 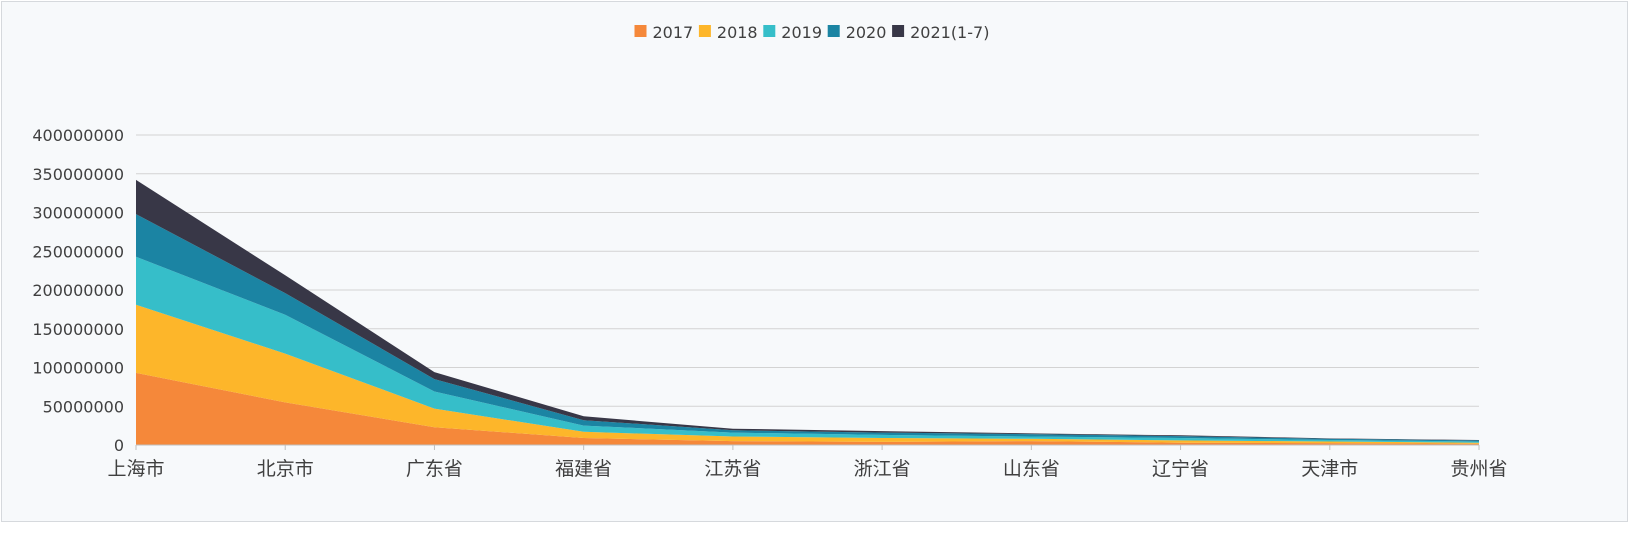 I want to click on legend-label: 2018, so click(x=737, y=32).